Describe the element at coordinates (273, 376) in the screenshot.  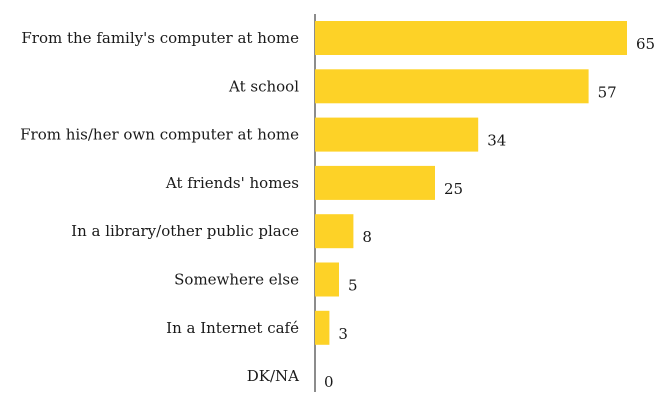
I see `category-label: DK/NA` at that location.